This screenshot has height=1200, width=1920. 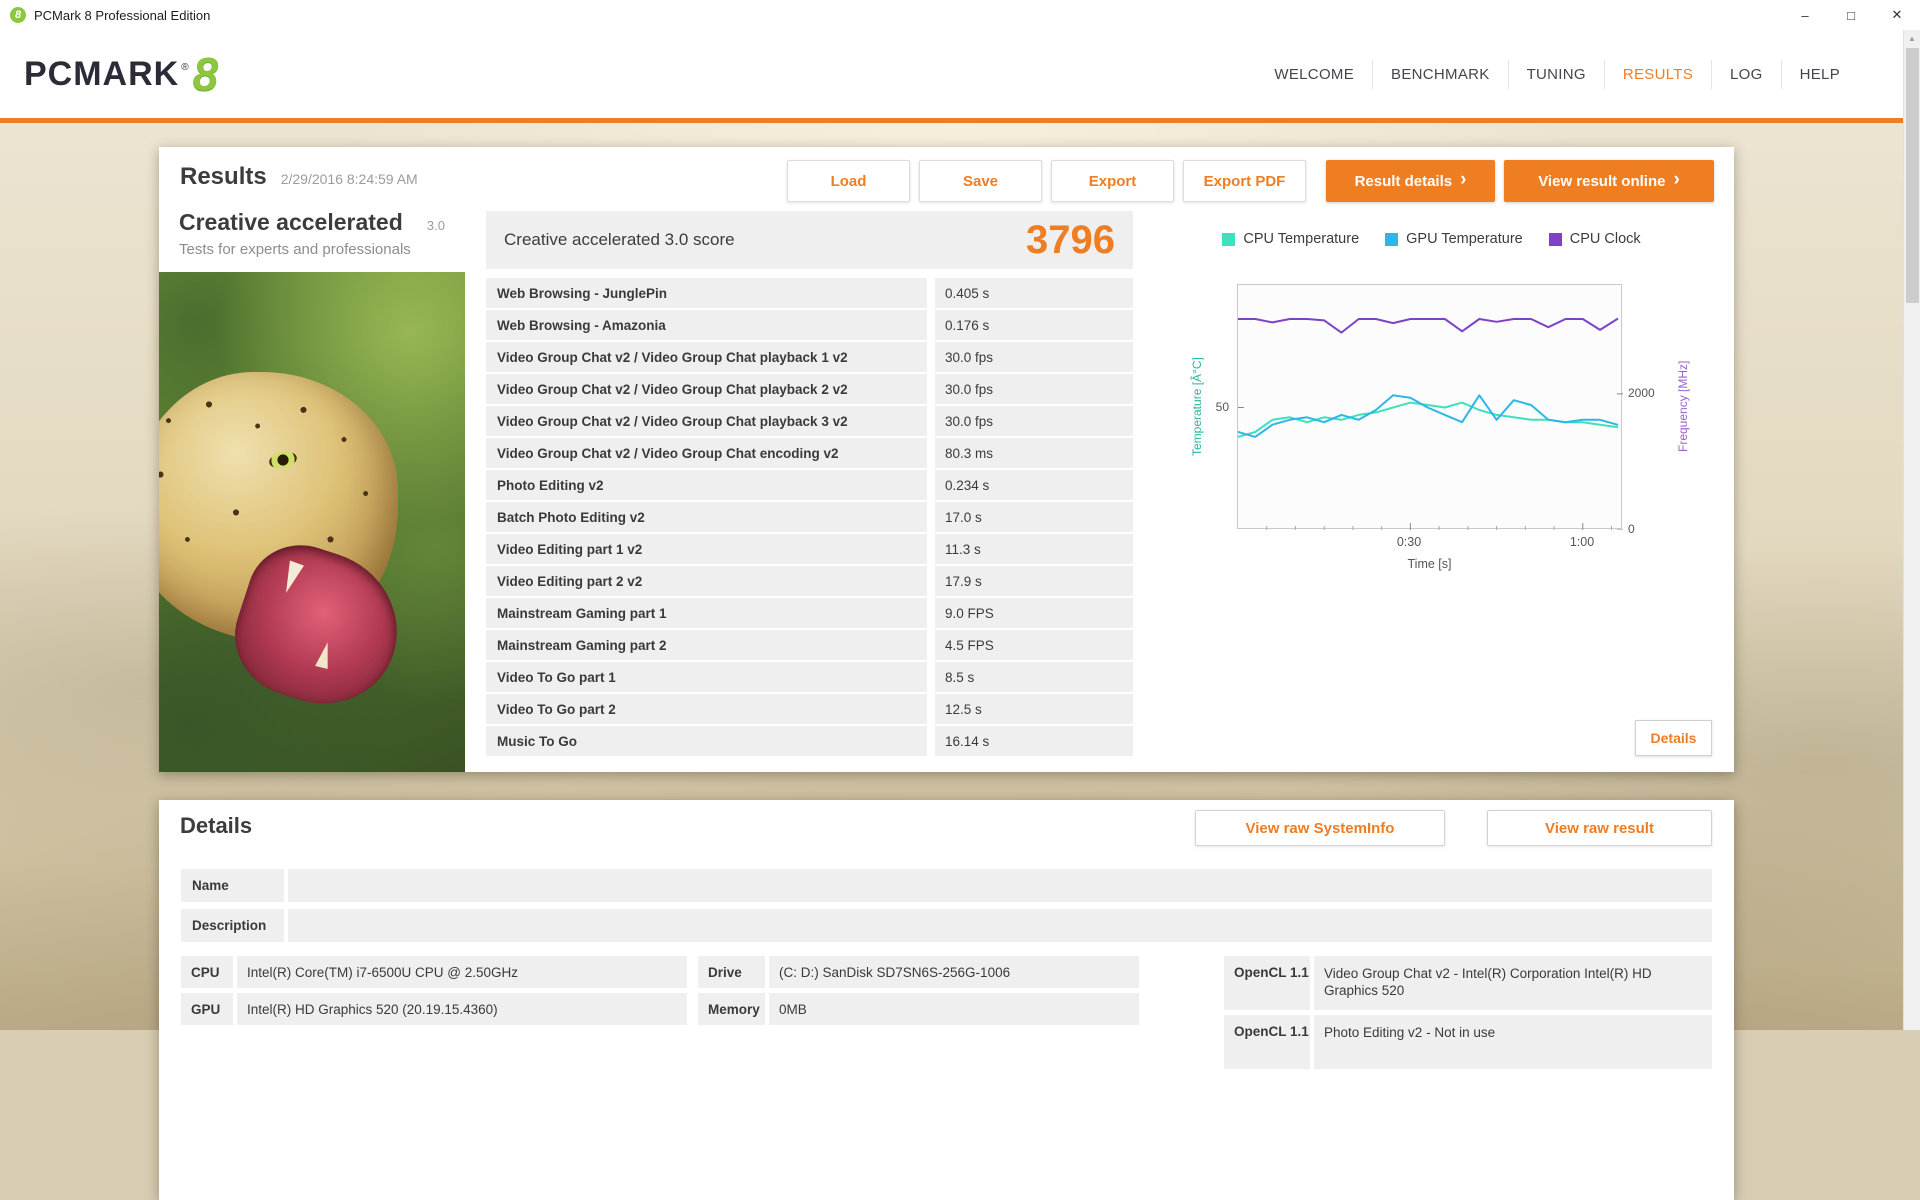 I want to click on maximize-icon: □, so click(x=1851, y=15).